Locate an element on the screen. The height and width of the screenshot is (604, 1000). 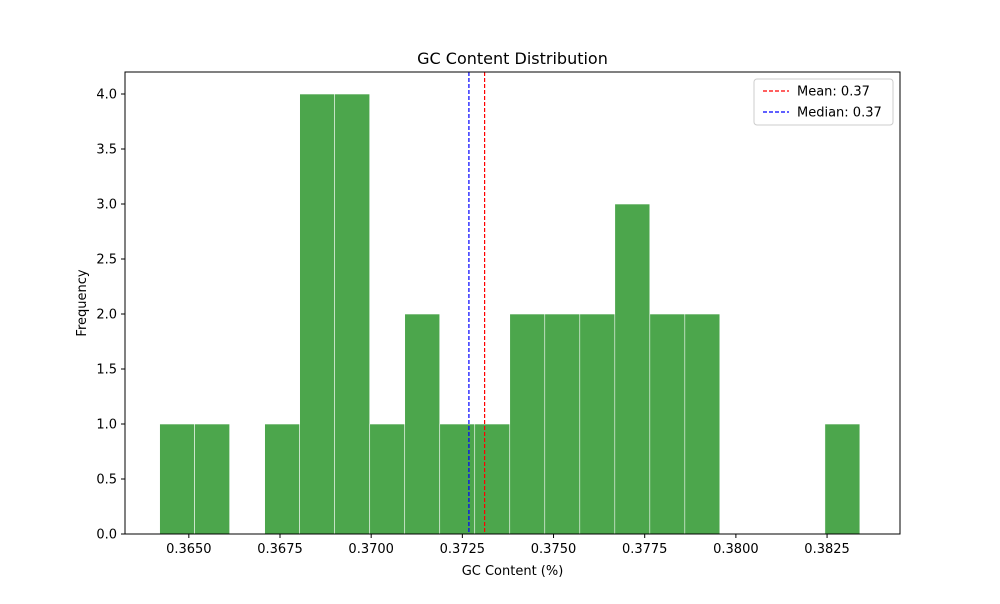
x-tick-label: 0.3750 is located at coordinates (554, 549).